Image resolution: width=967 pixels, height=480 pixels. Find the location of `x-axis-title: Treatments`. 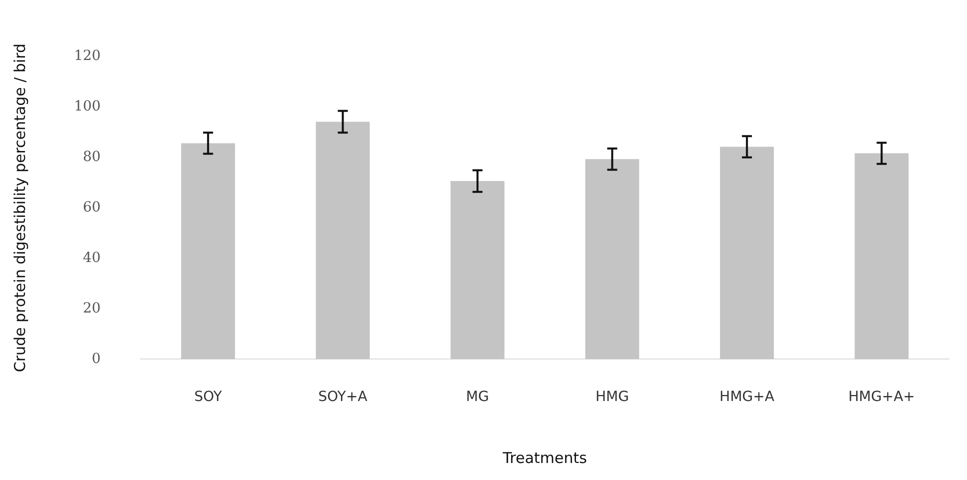

x-axis-title: Treatments is located at coordinates (545, 457).